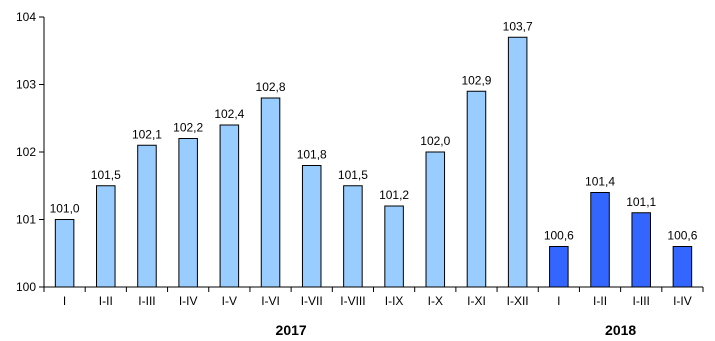 The height and width of the screenshot is (341, 715). What do you see at coordinates (229, 114) in the screenshot?
I see `bar-value-label: 102,4` at bounding box center [229, 114].